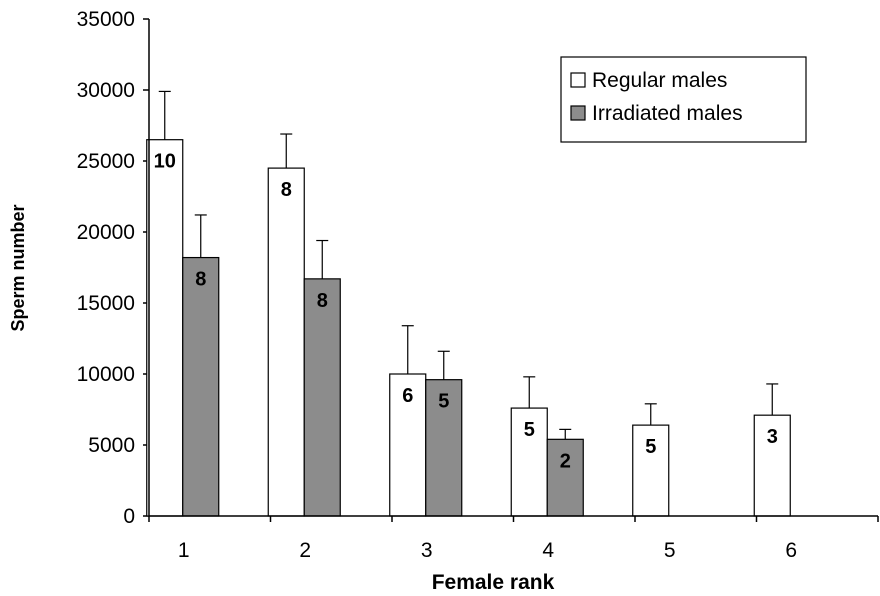 Image resolution: width=880 pixels, height=596 pixels. I want to click on bar-sample-size-label: 3, so click(772, 437).